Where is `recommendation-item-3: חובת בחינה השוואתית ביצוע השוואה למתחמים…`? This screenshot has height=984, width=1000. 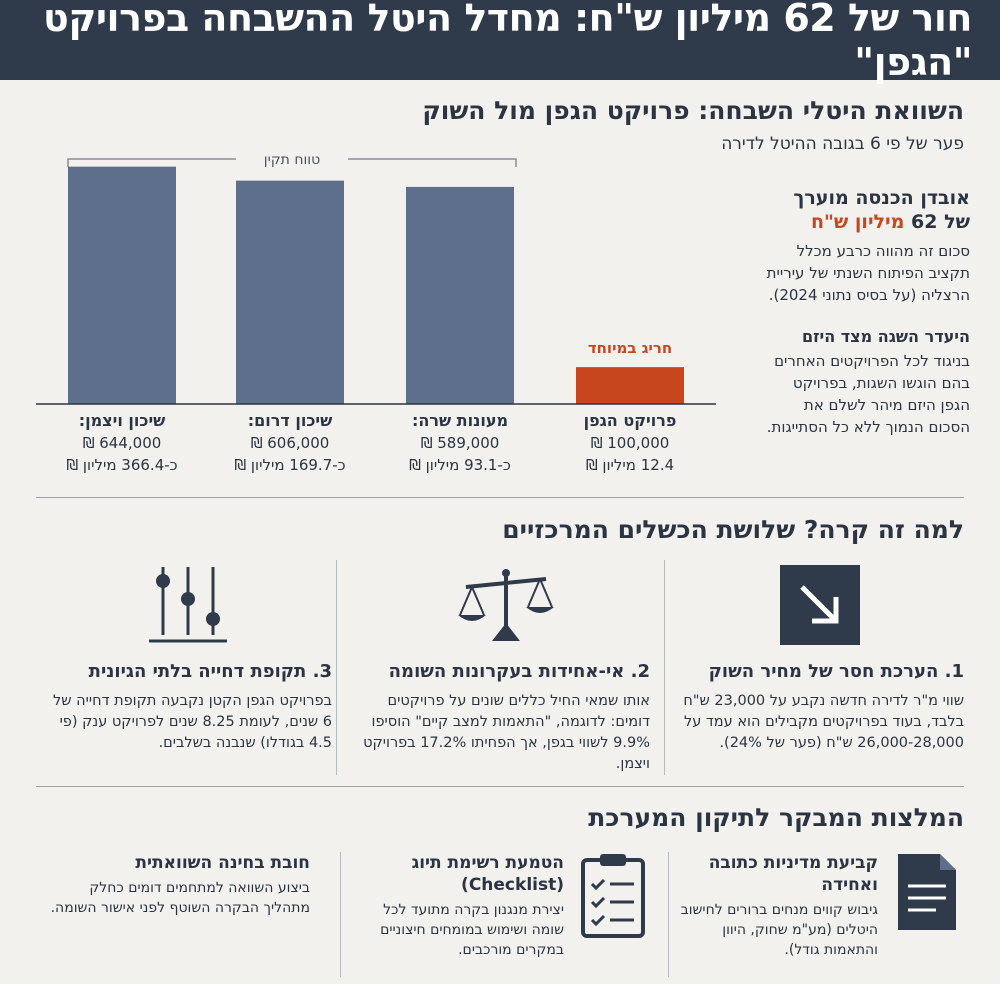 recommendation-item-3: חובת בחינה השוואתית ביצוע השוואה למתחמים… is located at coordinates (175, 917).